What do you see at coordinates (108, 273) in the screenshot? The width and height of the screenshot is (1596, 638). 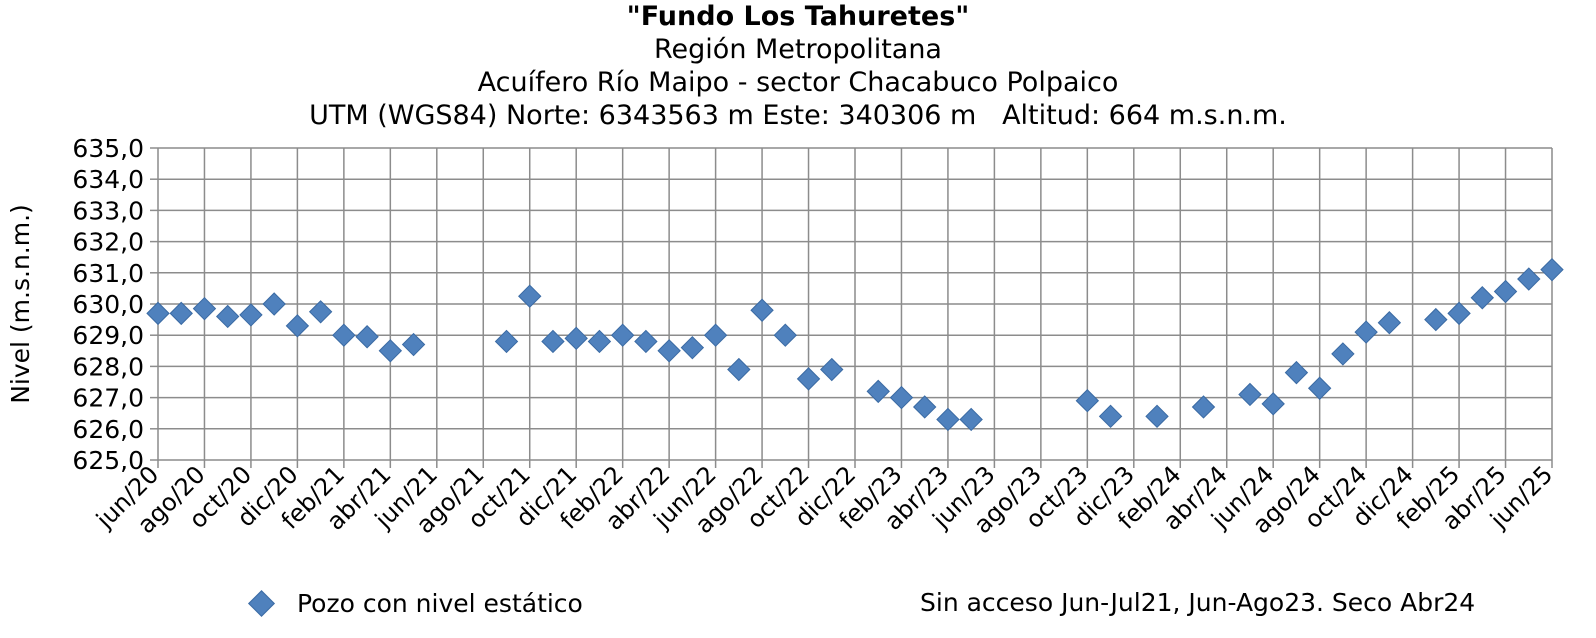 I see `y-tick-label: 631,0` at bounding box center [108, 273].